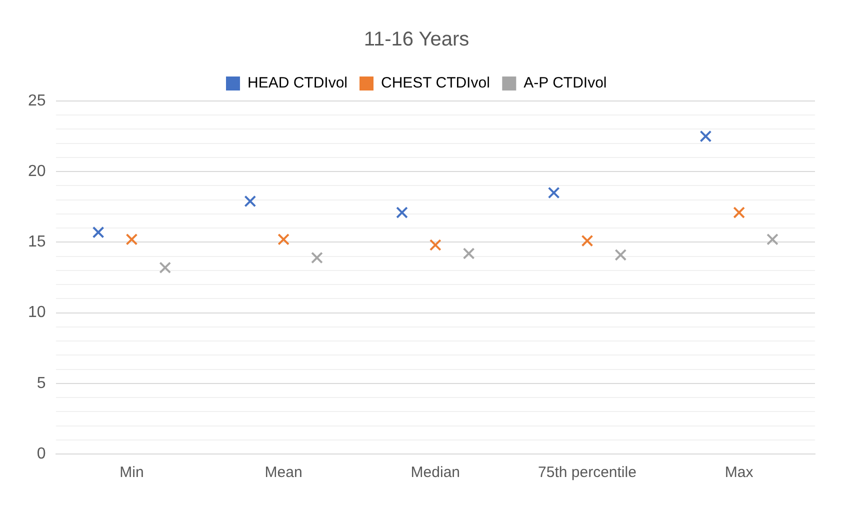 Image resolution: width=843 pixels, height=505 pixels. What do you see at coordinates (297, 83) in the screenshot?
I see `legend-label: HEAD CTDIvol` at bounding box center [297, 83].